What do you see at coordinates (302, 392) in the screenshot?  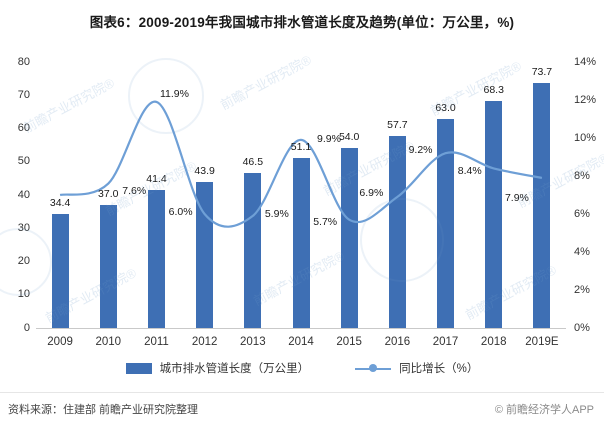 I see `footer-divider` at bounding box center [302, 392].